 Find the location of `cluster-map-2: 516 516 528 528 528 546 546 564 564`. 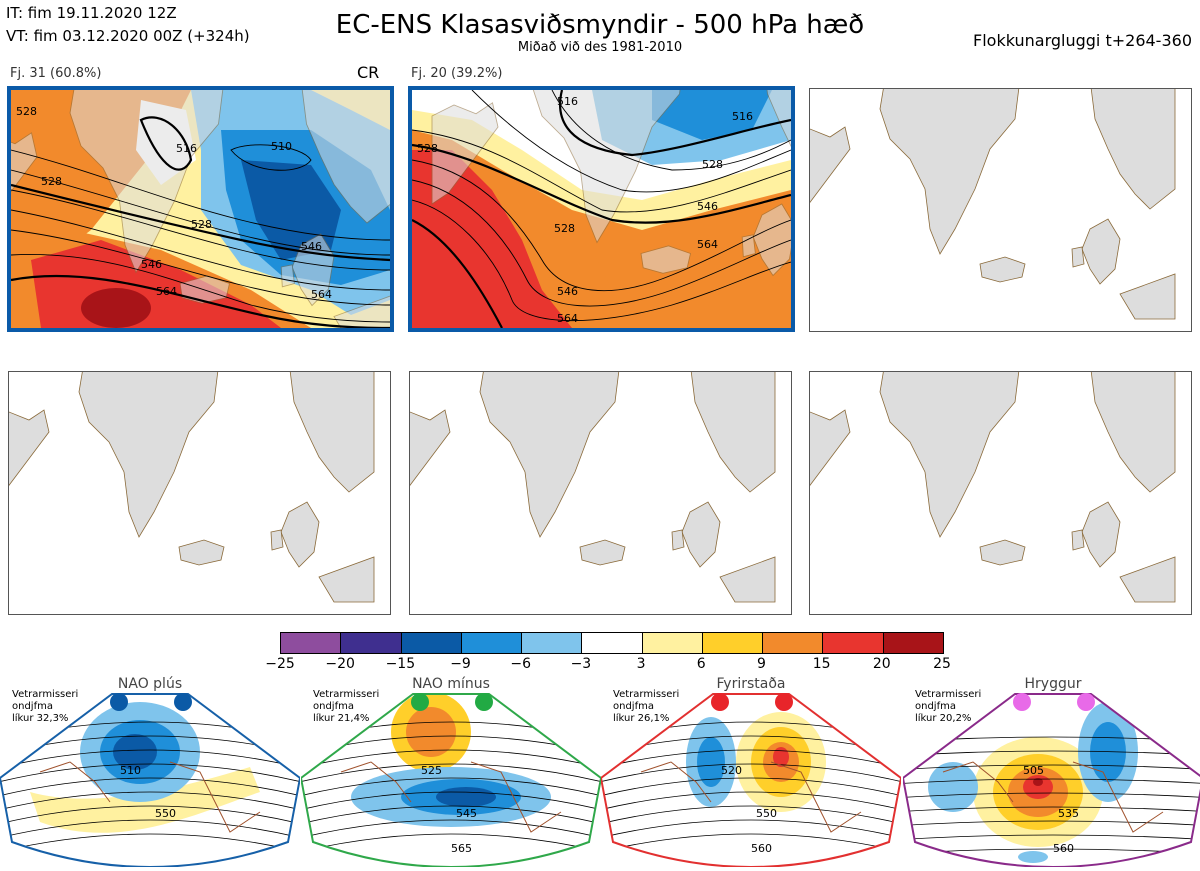

cluster-map-2: 516 516 528 528 528 546 546 564 564 is located at coordinates (601, 209).